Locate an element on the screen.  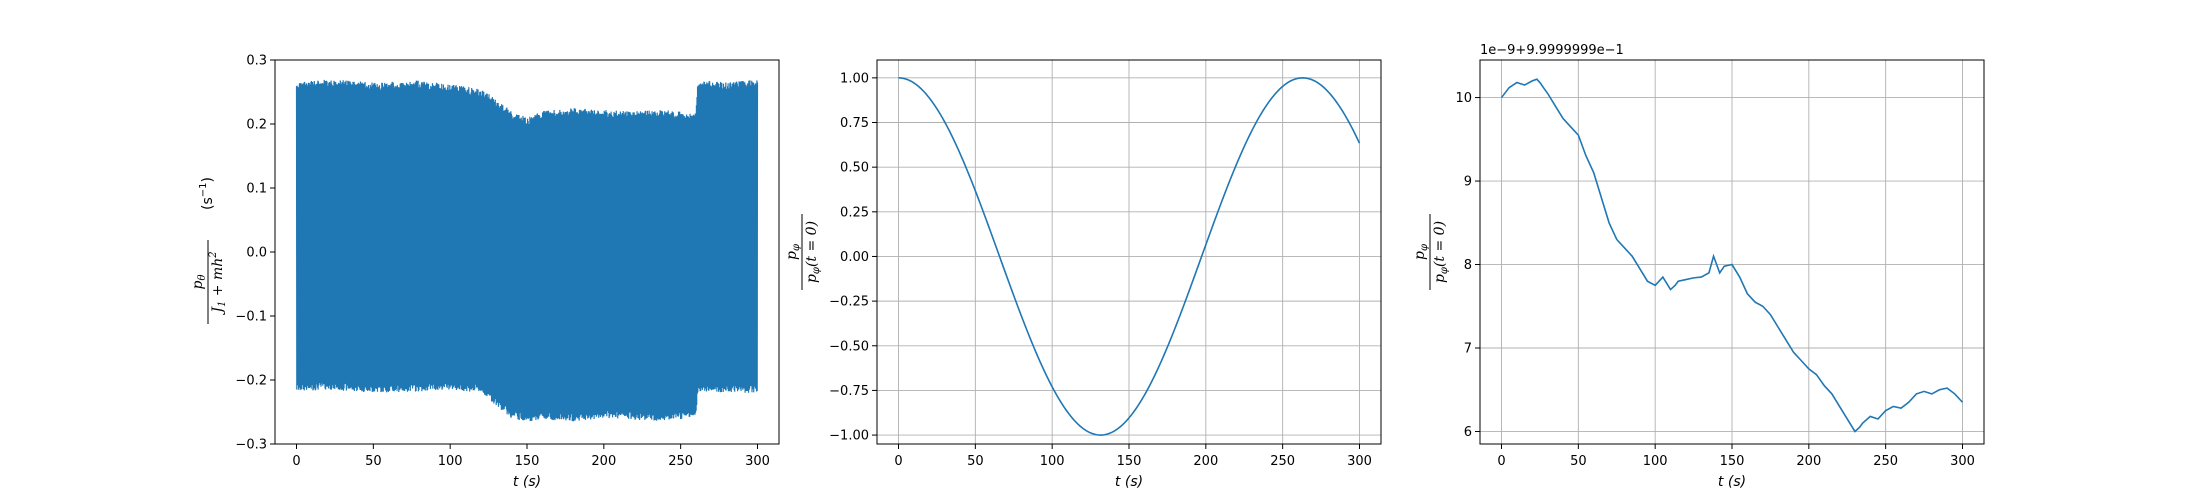
y-tick-label: −0.50 is located at coordinates (849, 346).